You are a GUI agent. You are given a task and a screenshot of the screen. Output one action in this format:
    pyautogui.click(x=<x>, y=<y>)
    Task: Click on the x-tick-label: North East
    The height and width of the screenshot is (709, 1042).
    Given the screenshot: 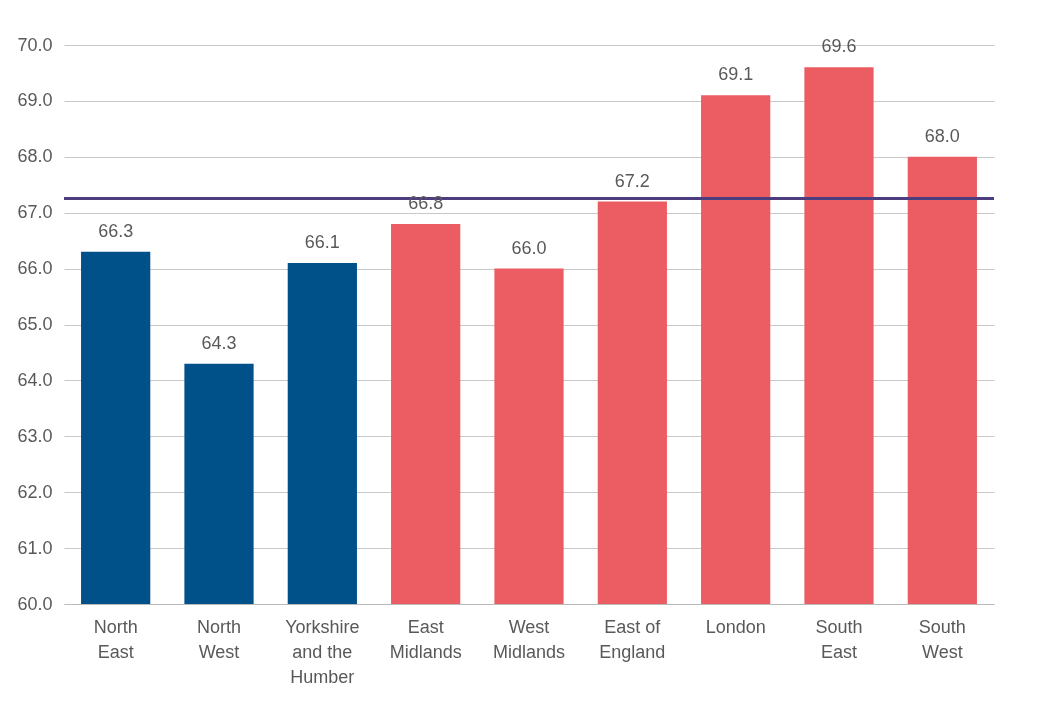 What is the action you would take?
    pyautogui.click(x=115, y=639)
    